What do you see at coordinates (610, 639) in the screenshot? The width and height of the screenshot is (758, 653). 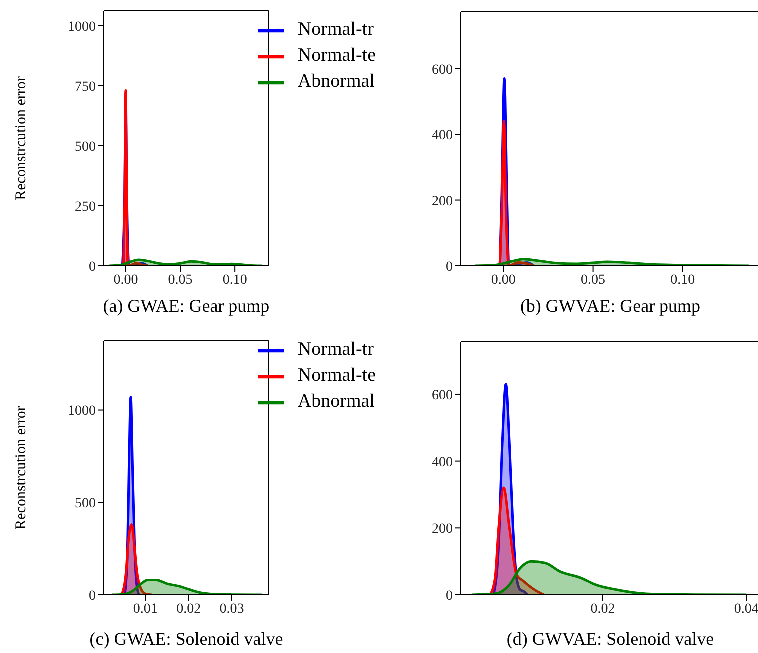 I see `x-axis-title: (d) GWVAE: Solenoid valve` at bounding box center [610, 639].